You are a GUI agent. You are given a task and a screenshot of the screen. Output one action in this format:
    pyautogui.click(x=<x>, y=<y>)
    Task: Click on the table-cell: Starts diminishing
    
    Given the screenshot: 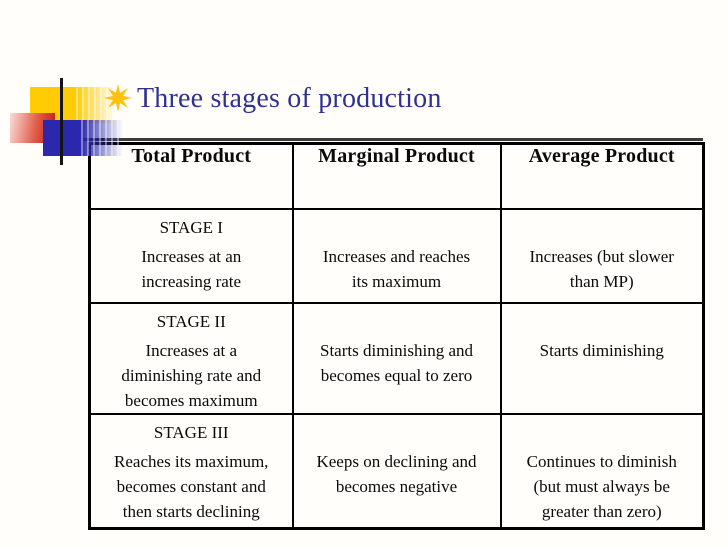 What is the action you would take?
    pyautogui.click(x=602, y=358)
    